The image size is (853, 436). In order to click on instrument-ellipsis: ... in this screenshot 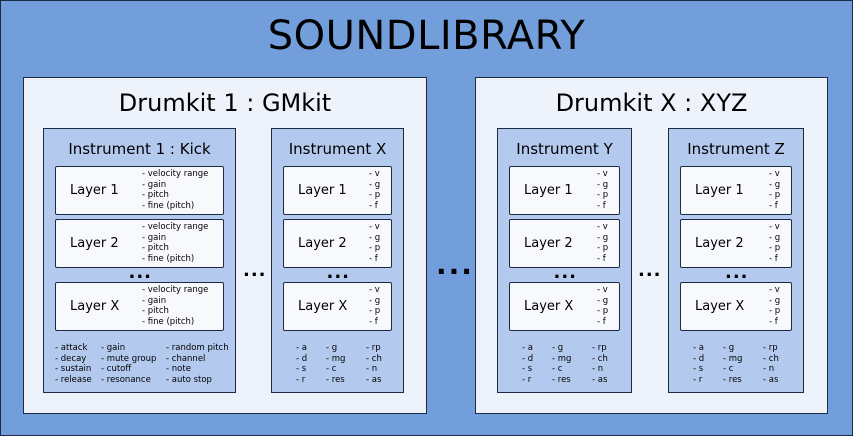, I will do `click(255, 270)`.